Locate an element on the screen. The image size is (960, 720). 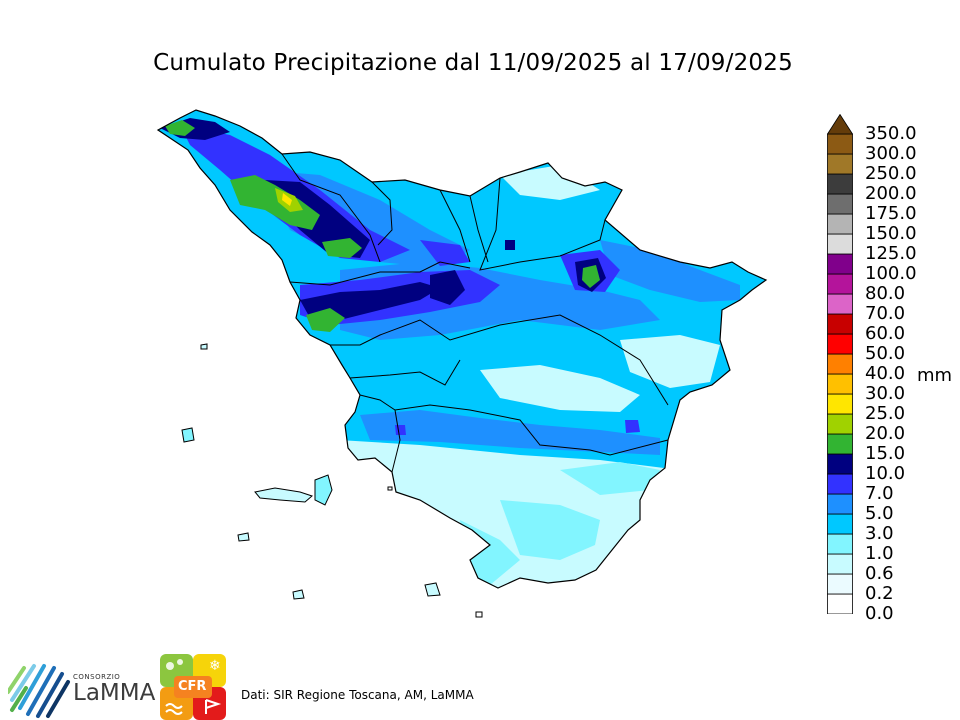
colorbar-bin-40.0 is located at coordinates (840, 364).